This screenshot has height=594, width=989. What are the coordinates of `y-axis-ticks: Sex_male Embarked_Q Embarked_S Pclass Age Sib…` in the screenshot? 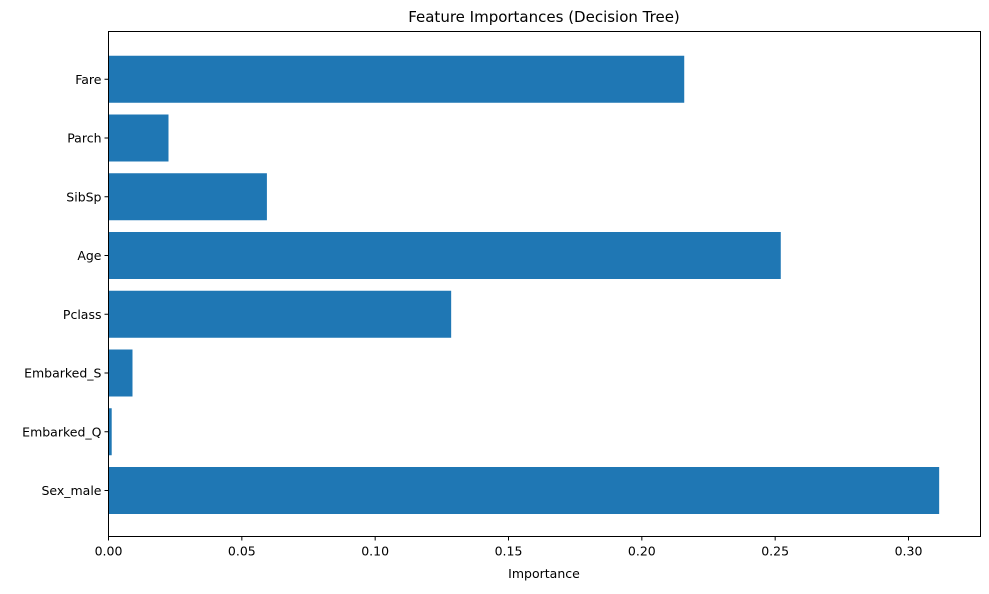 It's located at (65, 285).